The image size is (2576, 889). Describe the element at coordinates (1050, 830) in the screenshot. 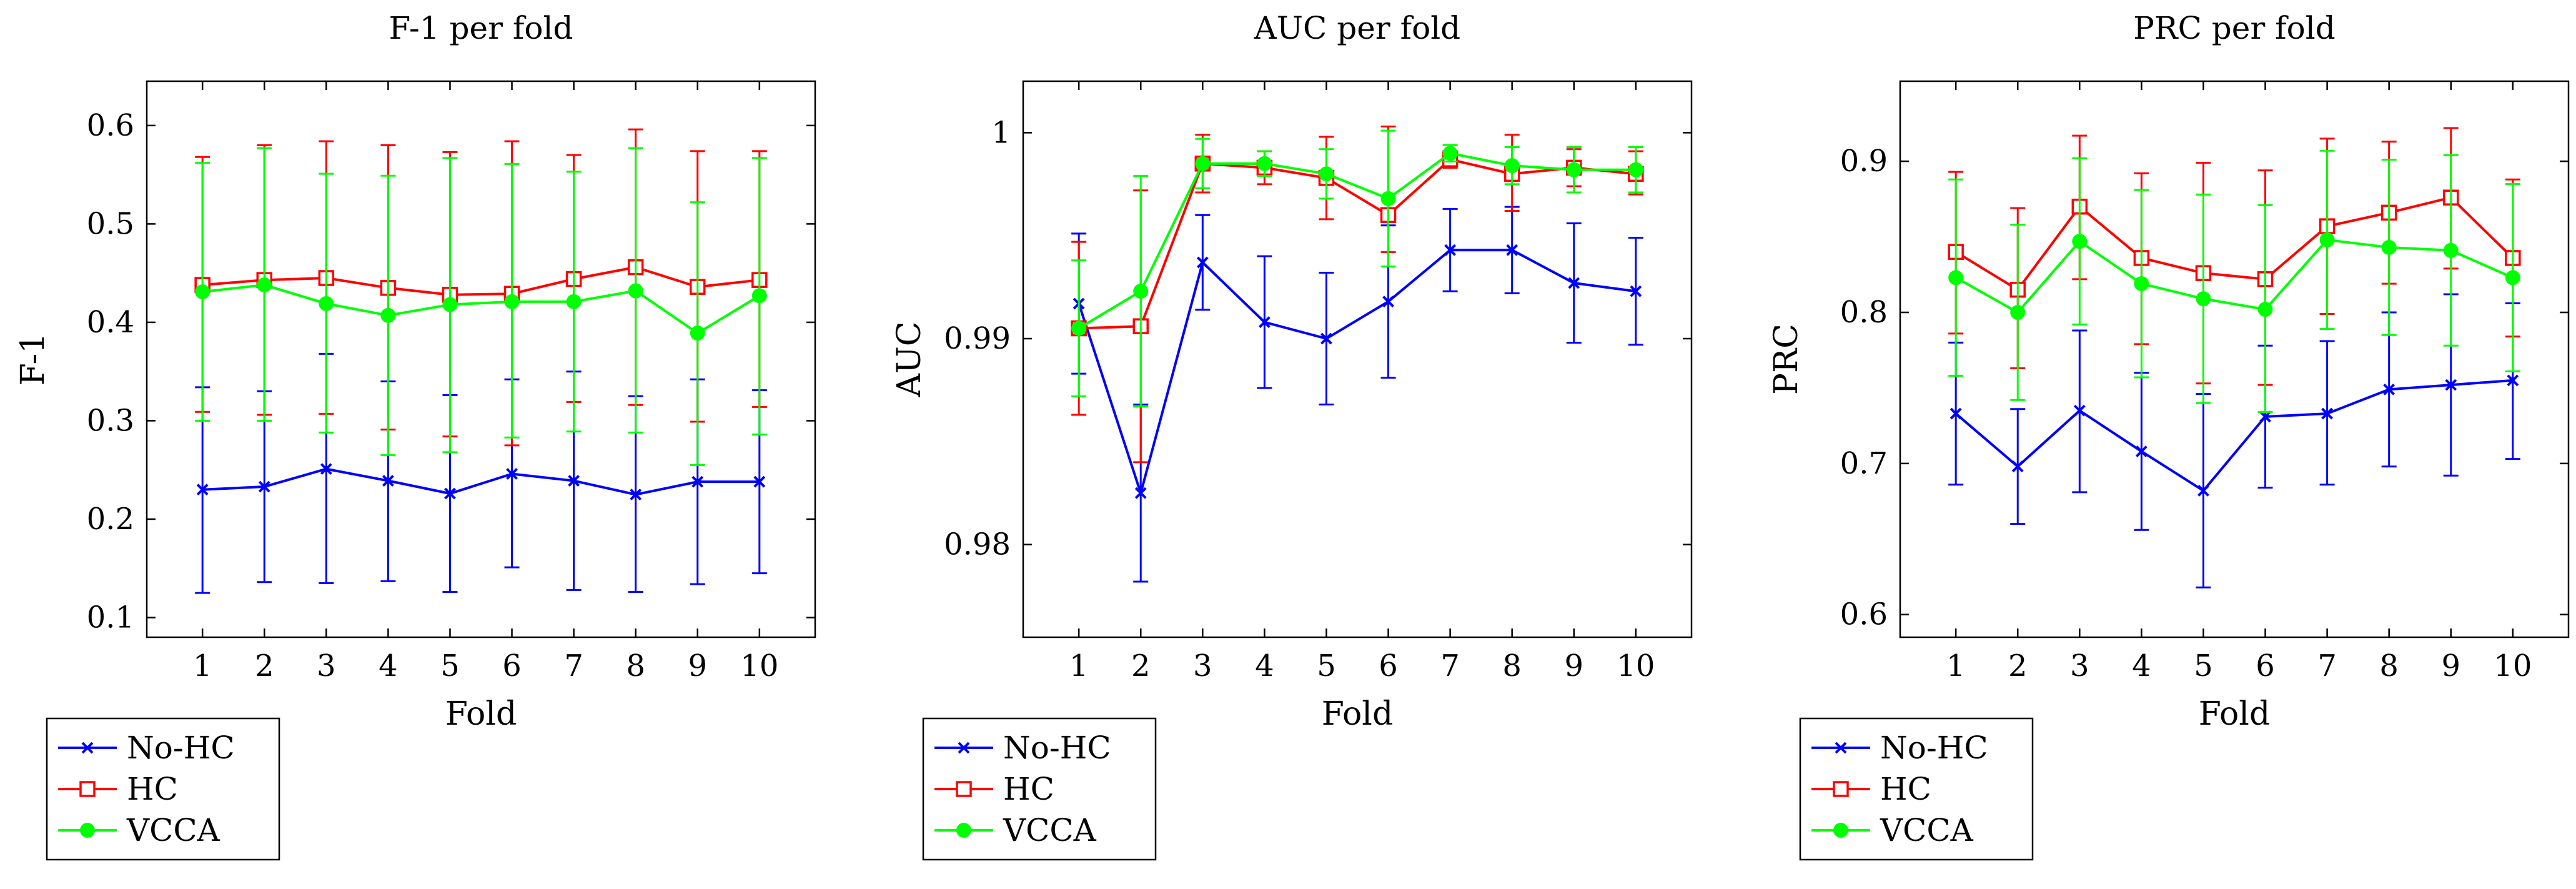

I see `legend-label: VCCA` at that location.